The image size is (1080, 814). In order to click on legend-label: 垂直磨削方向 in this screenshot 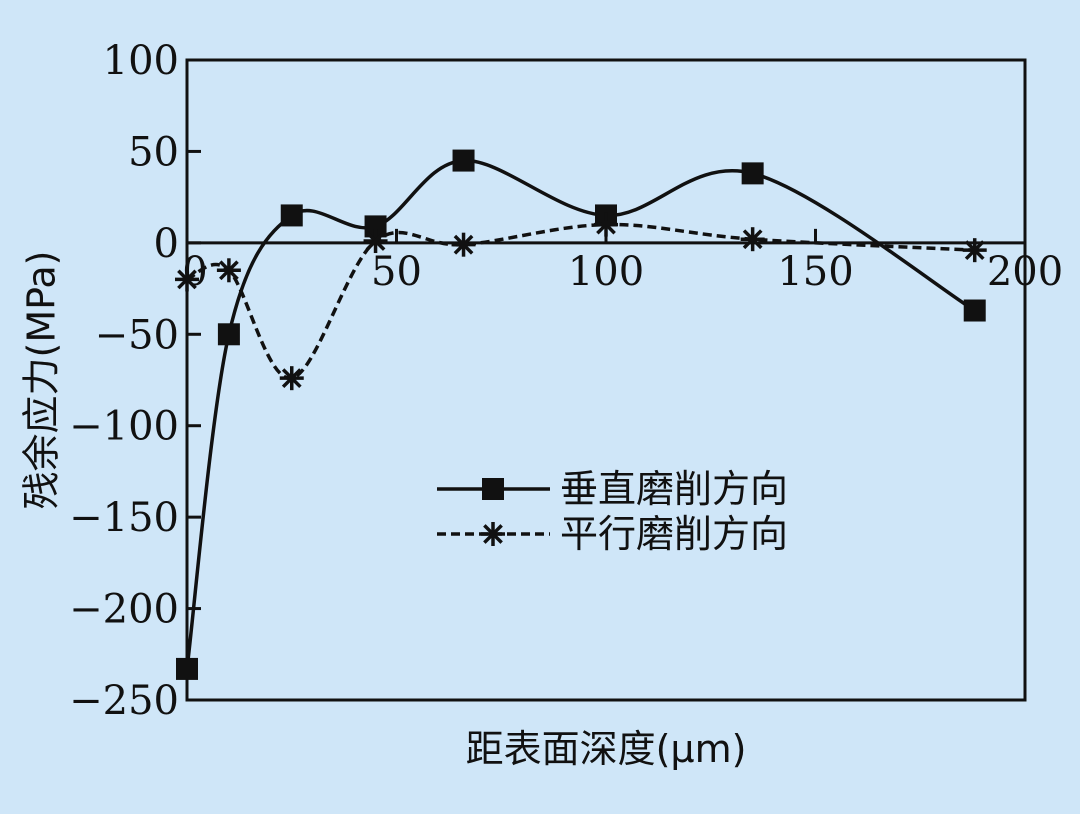, I will do `click(674, 489)`.